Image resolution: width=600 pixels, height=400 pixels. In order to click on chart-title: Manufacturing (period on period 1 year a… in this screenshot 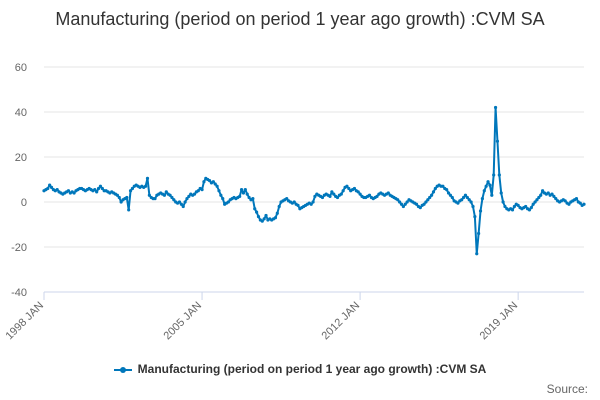, I will do `click(300, 19)`.